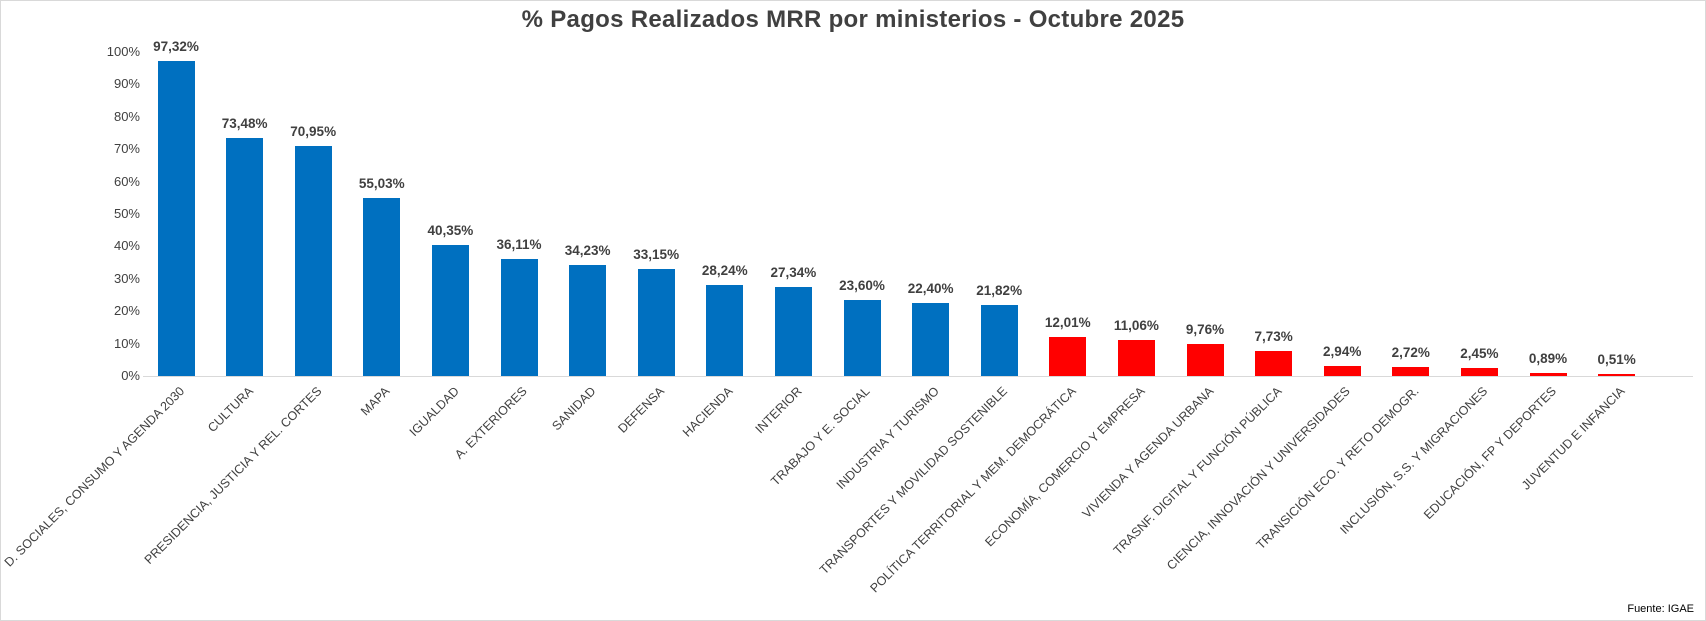  Describe the element at coordinates (862, 285) in the screenshot. I see `value-label: 23,60%` at that location.